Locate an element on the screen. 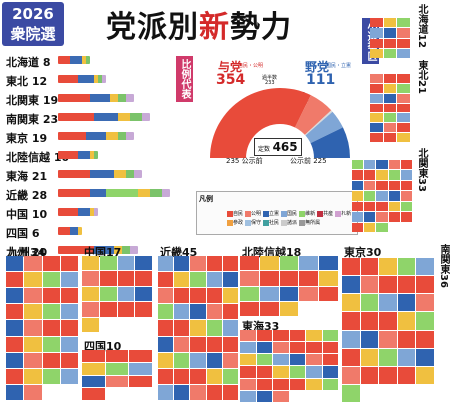  legend-label: 国民 is located at coordinates (292, 214).